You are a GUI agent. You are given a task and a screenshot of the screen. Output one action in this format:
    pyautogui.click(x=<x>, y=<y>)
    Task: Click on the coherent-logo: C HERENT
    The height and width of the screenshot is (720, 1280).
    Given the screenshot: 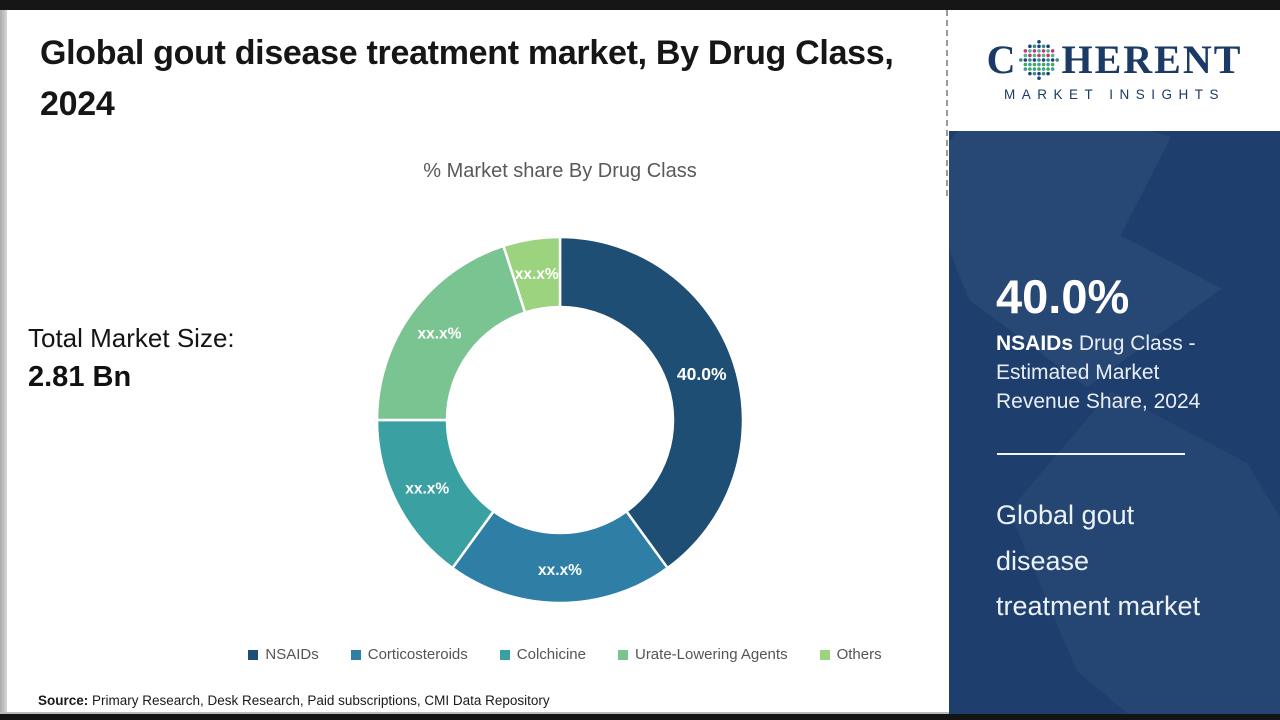 What is the action you would take?
    pyautogui.click(x=1115, y=60)
    